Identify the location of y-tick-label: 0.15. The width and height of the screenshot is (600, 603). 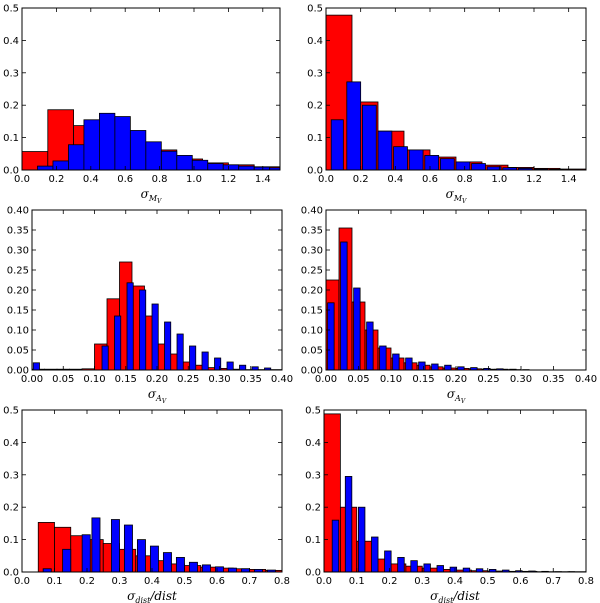
(312, 311).